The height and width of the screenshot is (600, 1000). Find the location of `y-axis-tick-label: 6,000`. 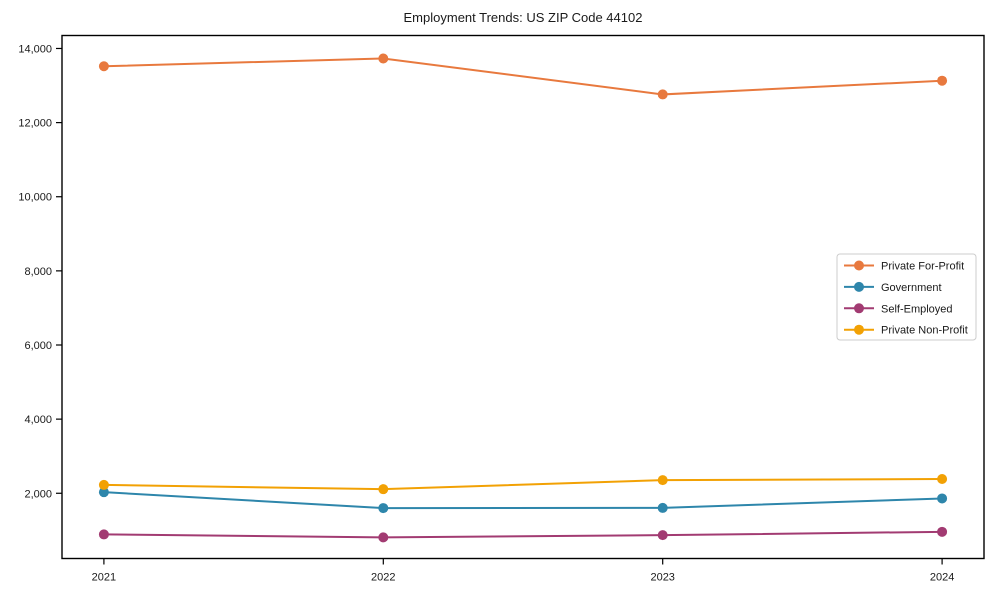

y-axis-tick-label: 6,000 is located at coordinates (38, 346).